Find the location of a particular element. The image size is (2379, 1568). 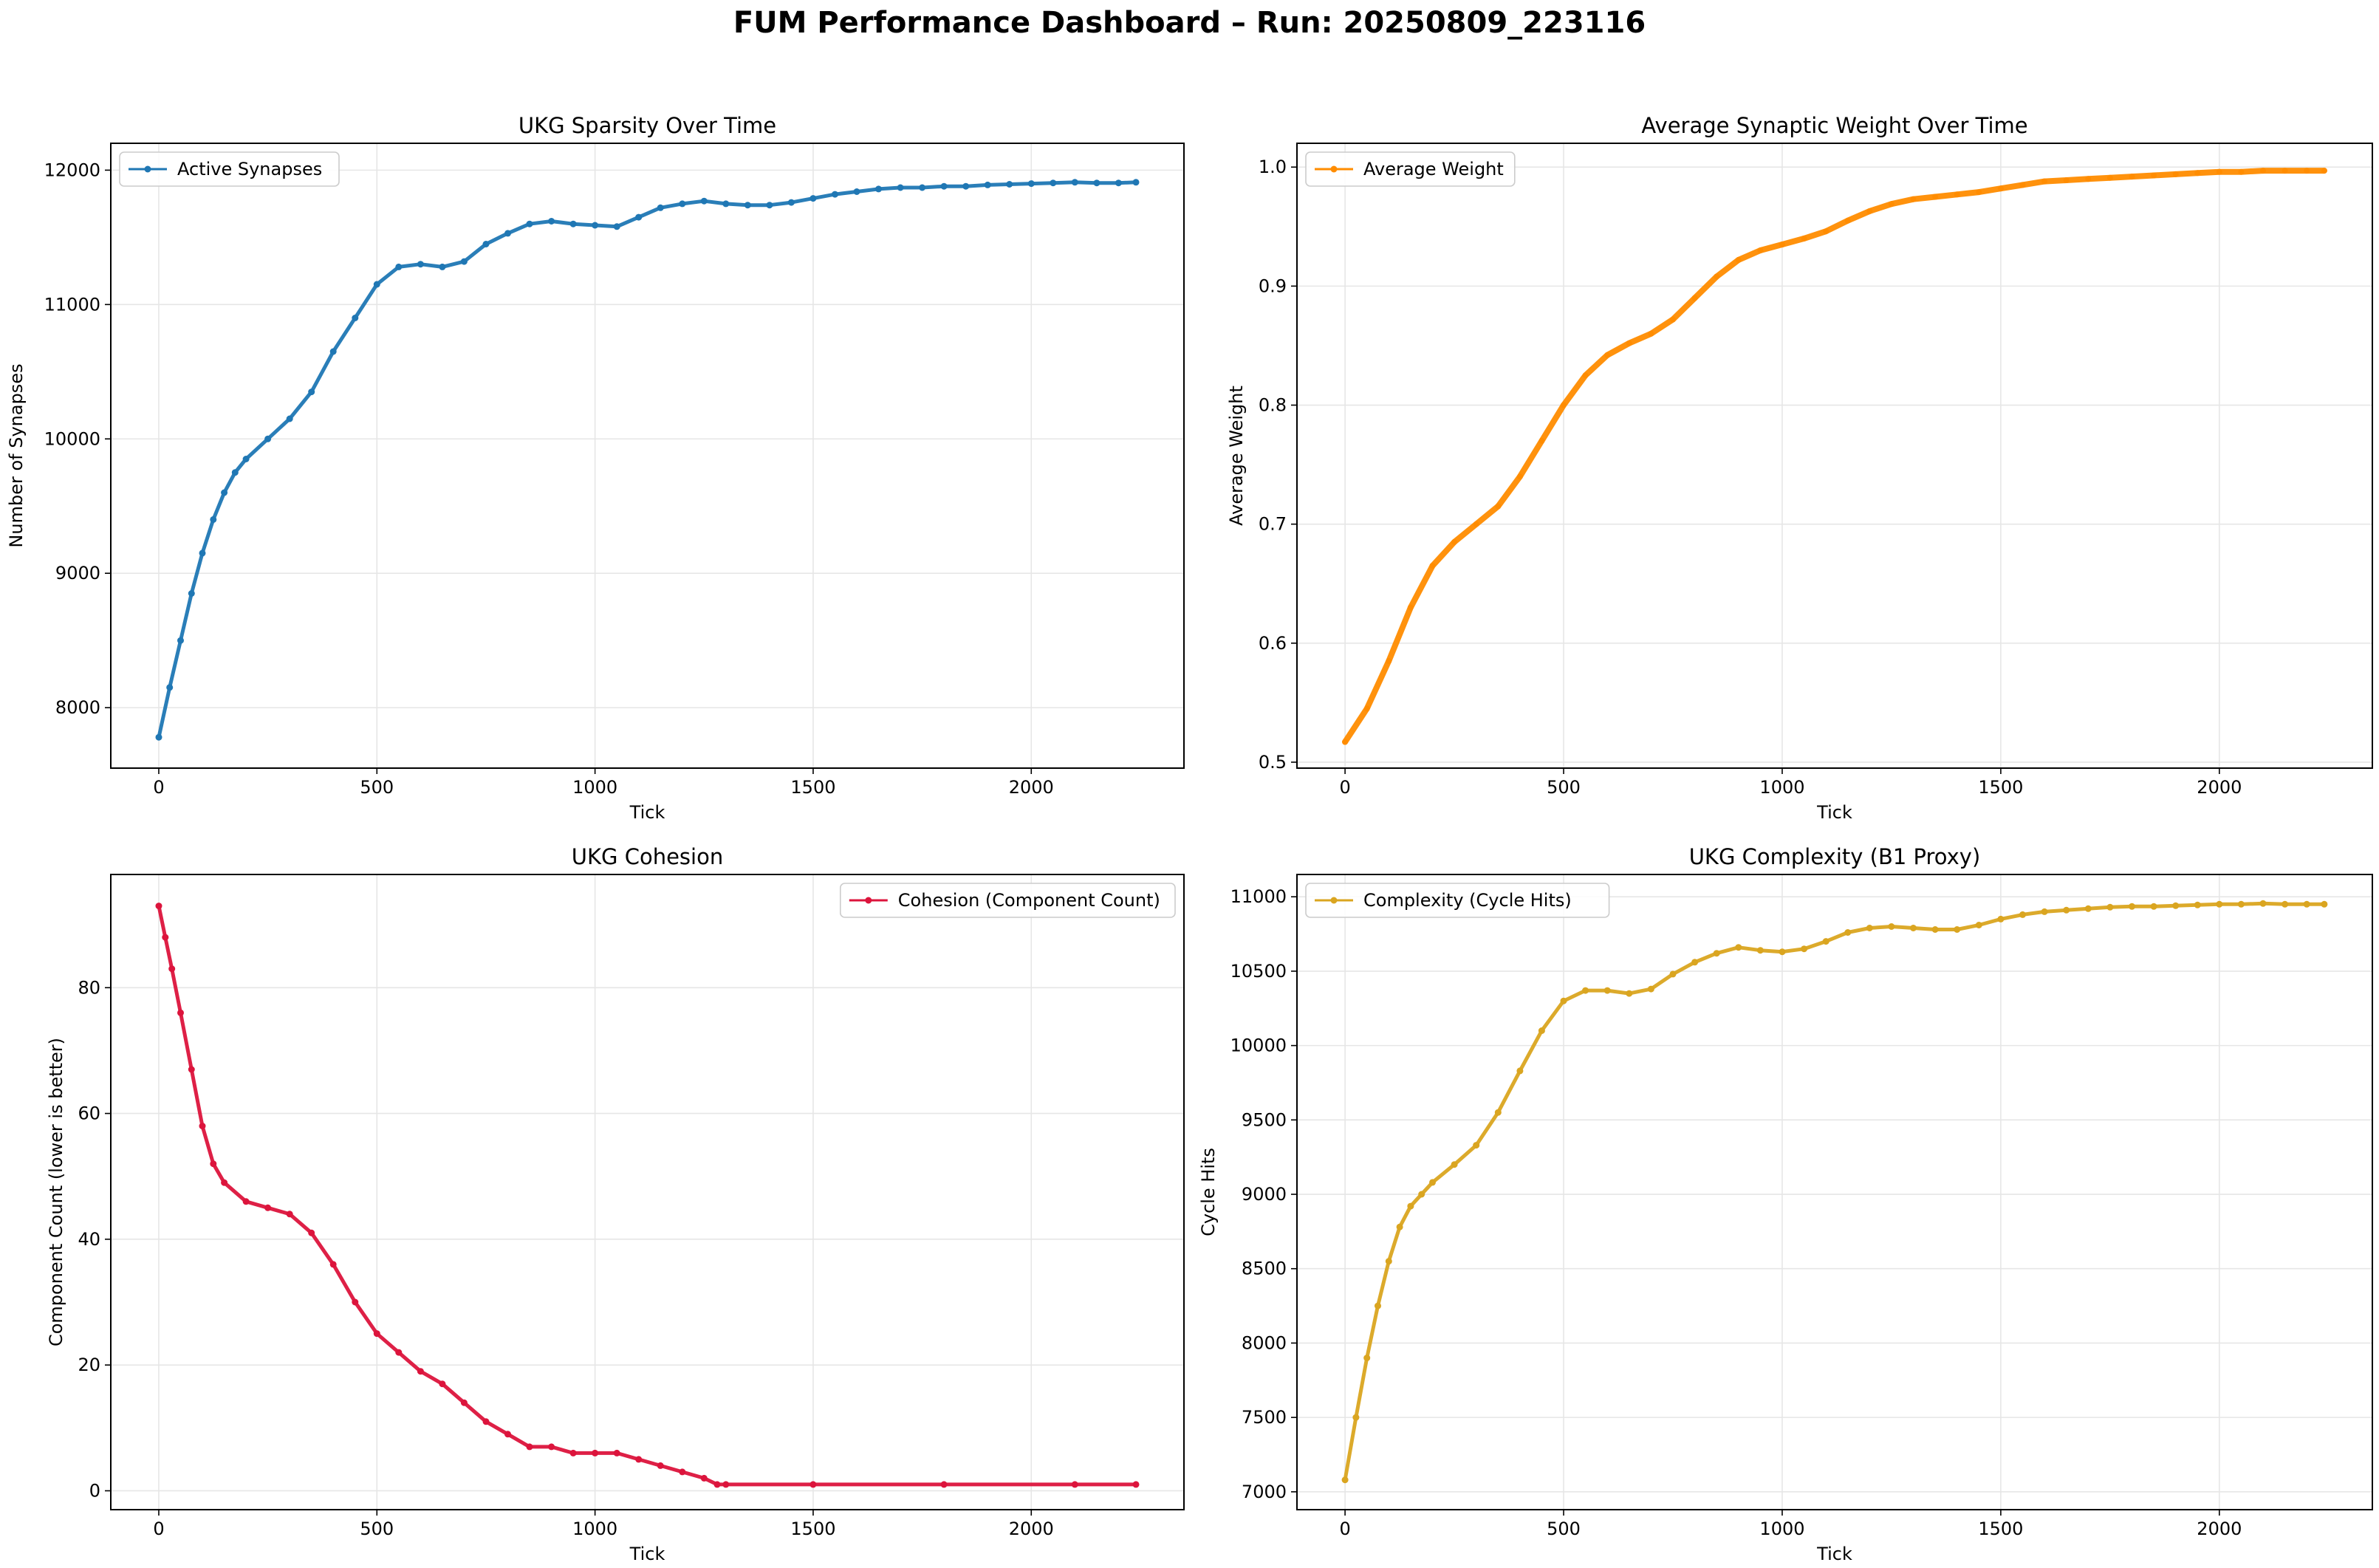

legend-label: Average Weight is located at coordinates (1433, 169).